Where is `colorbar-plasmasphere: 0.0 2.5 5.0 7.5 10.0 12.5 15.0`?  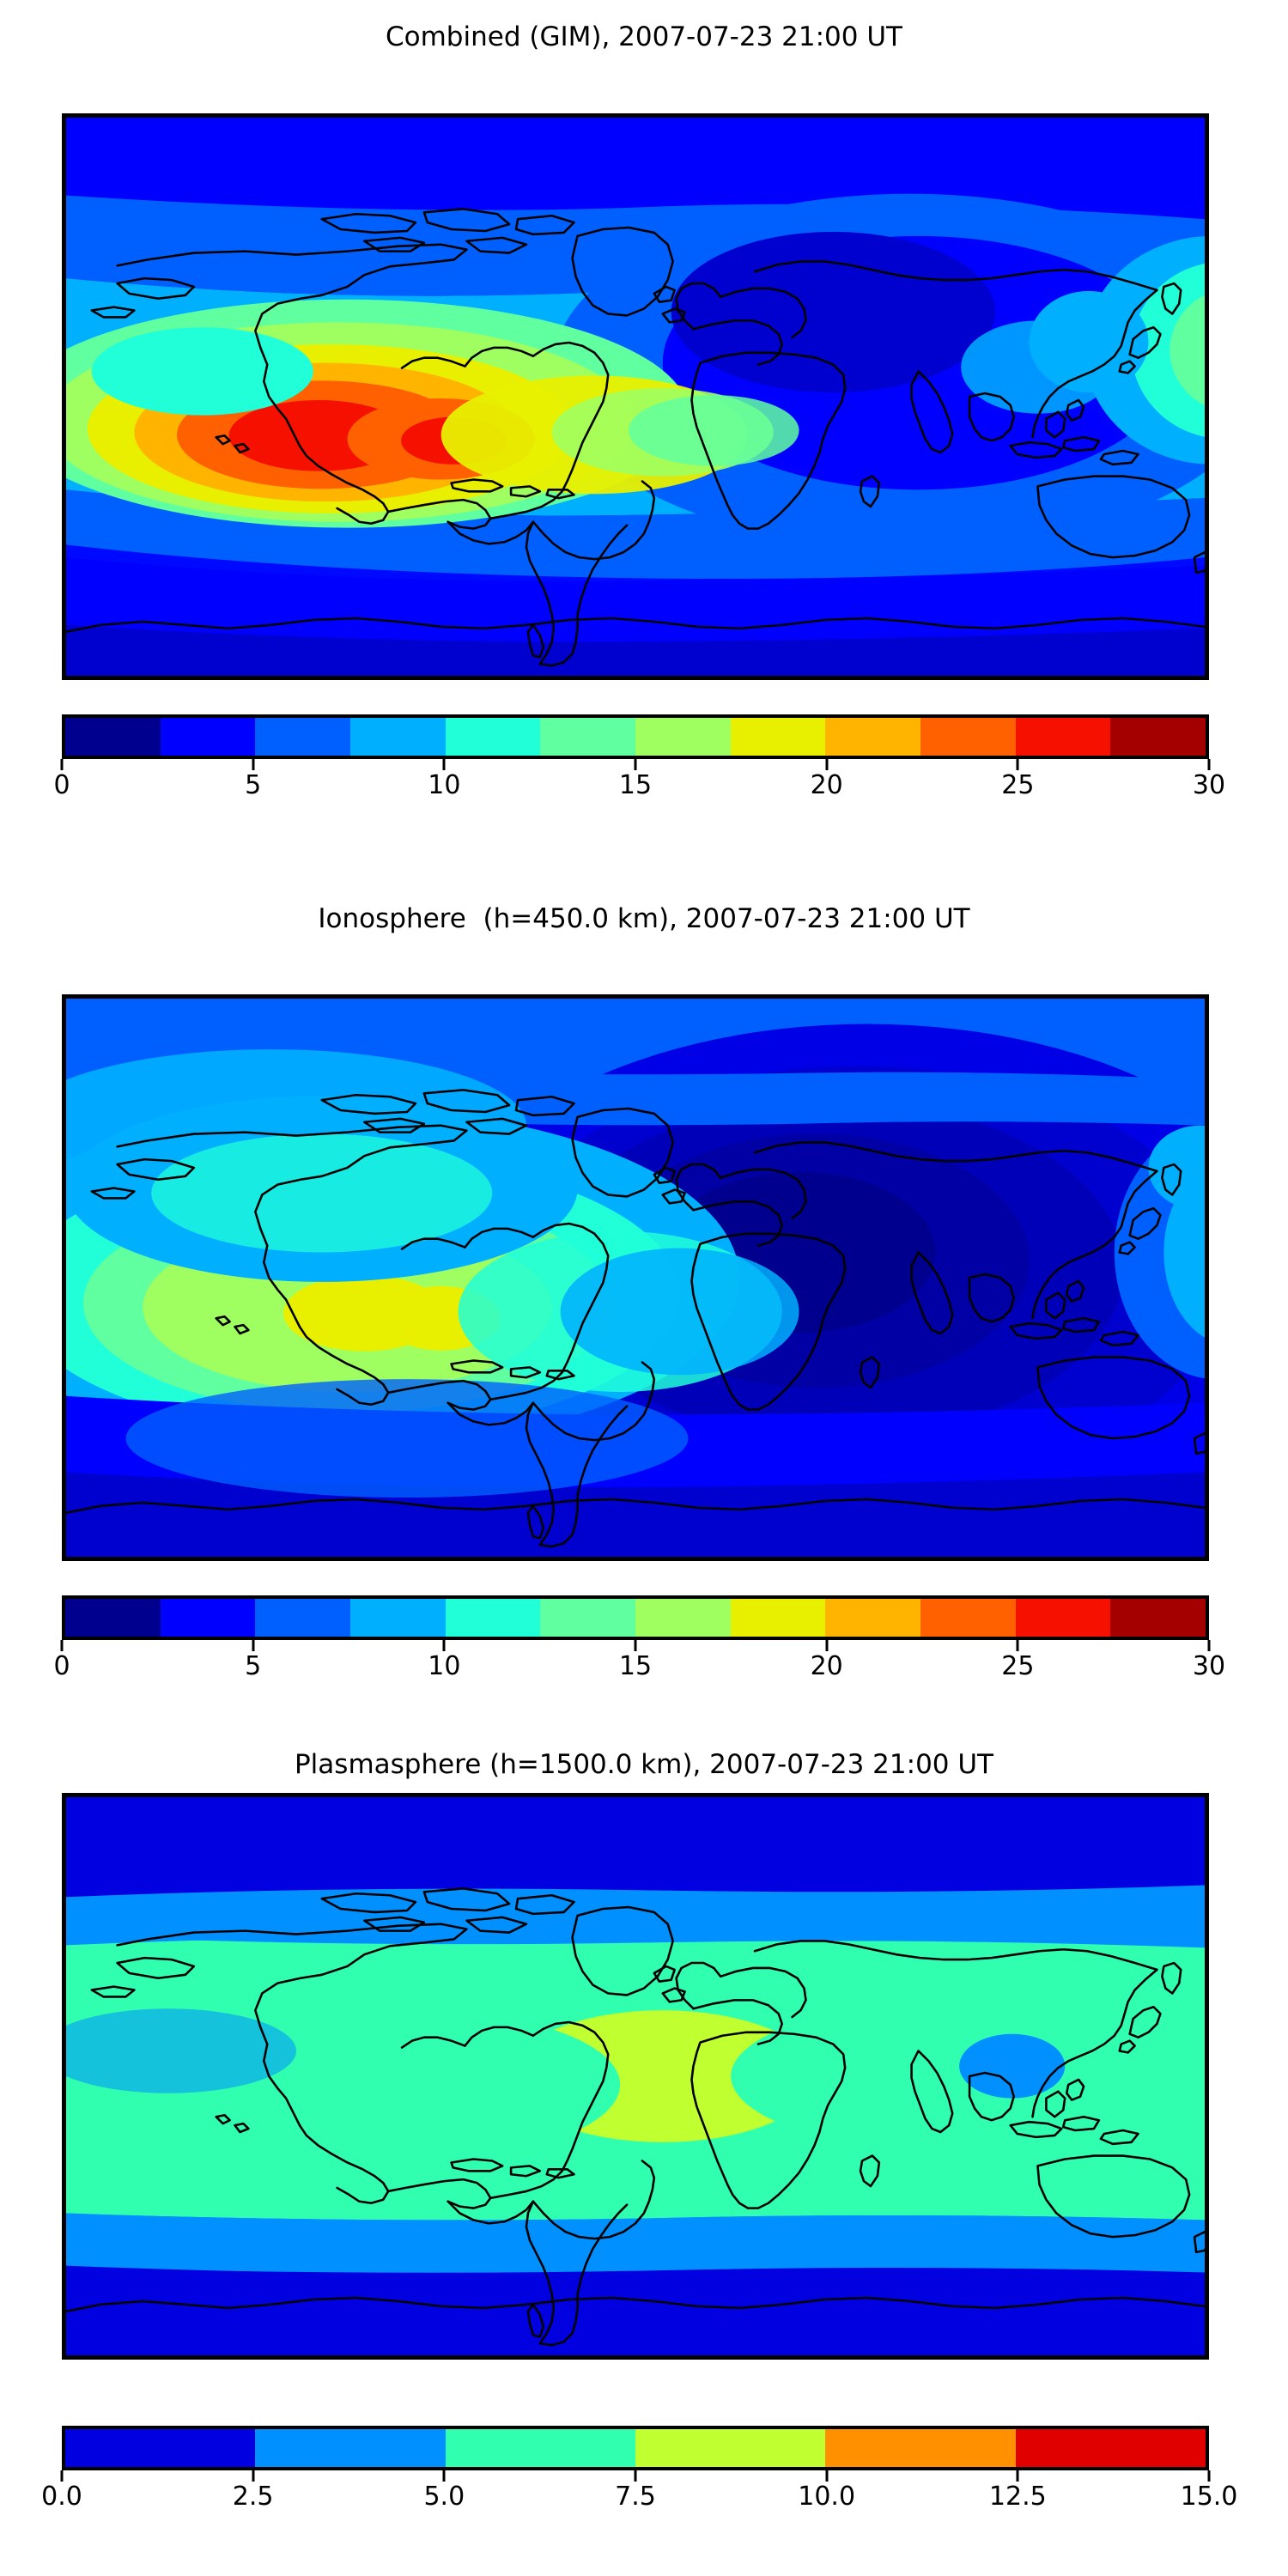 colorbar-plasmasphere: 0.0 2.5 5.0 7.5 10.0 12.5 15.0 is located at coordinates (639, 2469).